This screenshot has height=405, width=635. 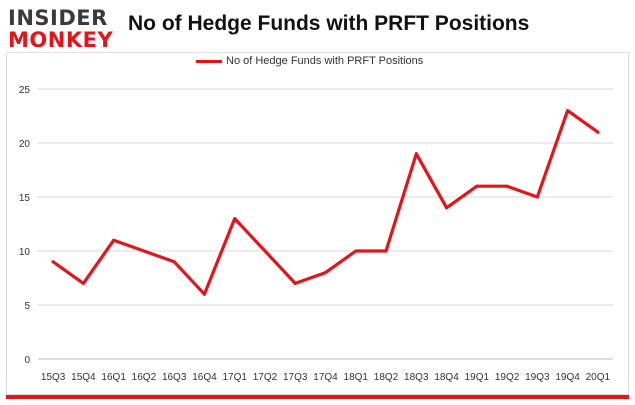 I want to click on x-tick-label: 18Q1, so click(x=356, y=377).